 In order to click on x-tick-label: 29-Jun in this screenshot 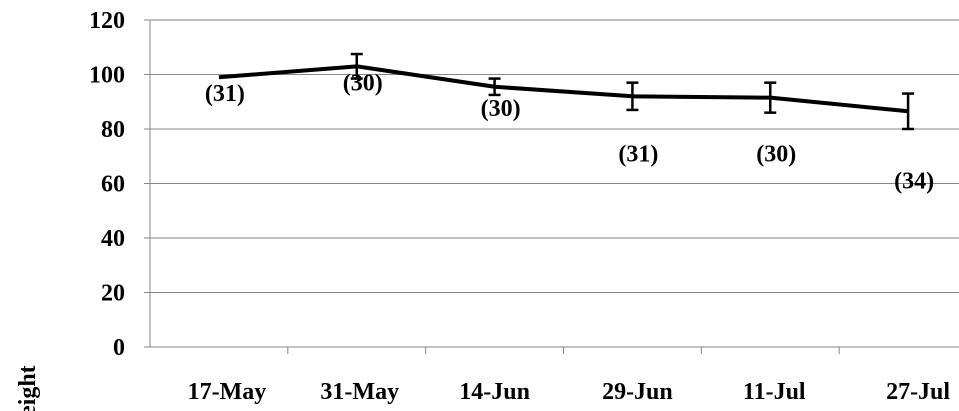, I will do `click(637, 392)`.